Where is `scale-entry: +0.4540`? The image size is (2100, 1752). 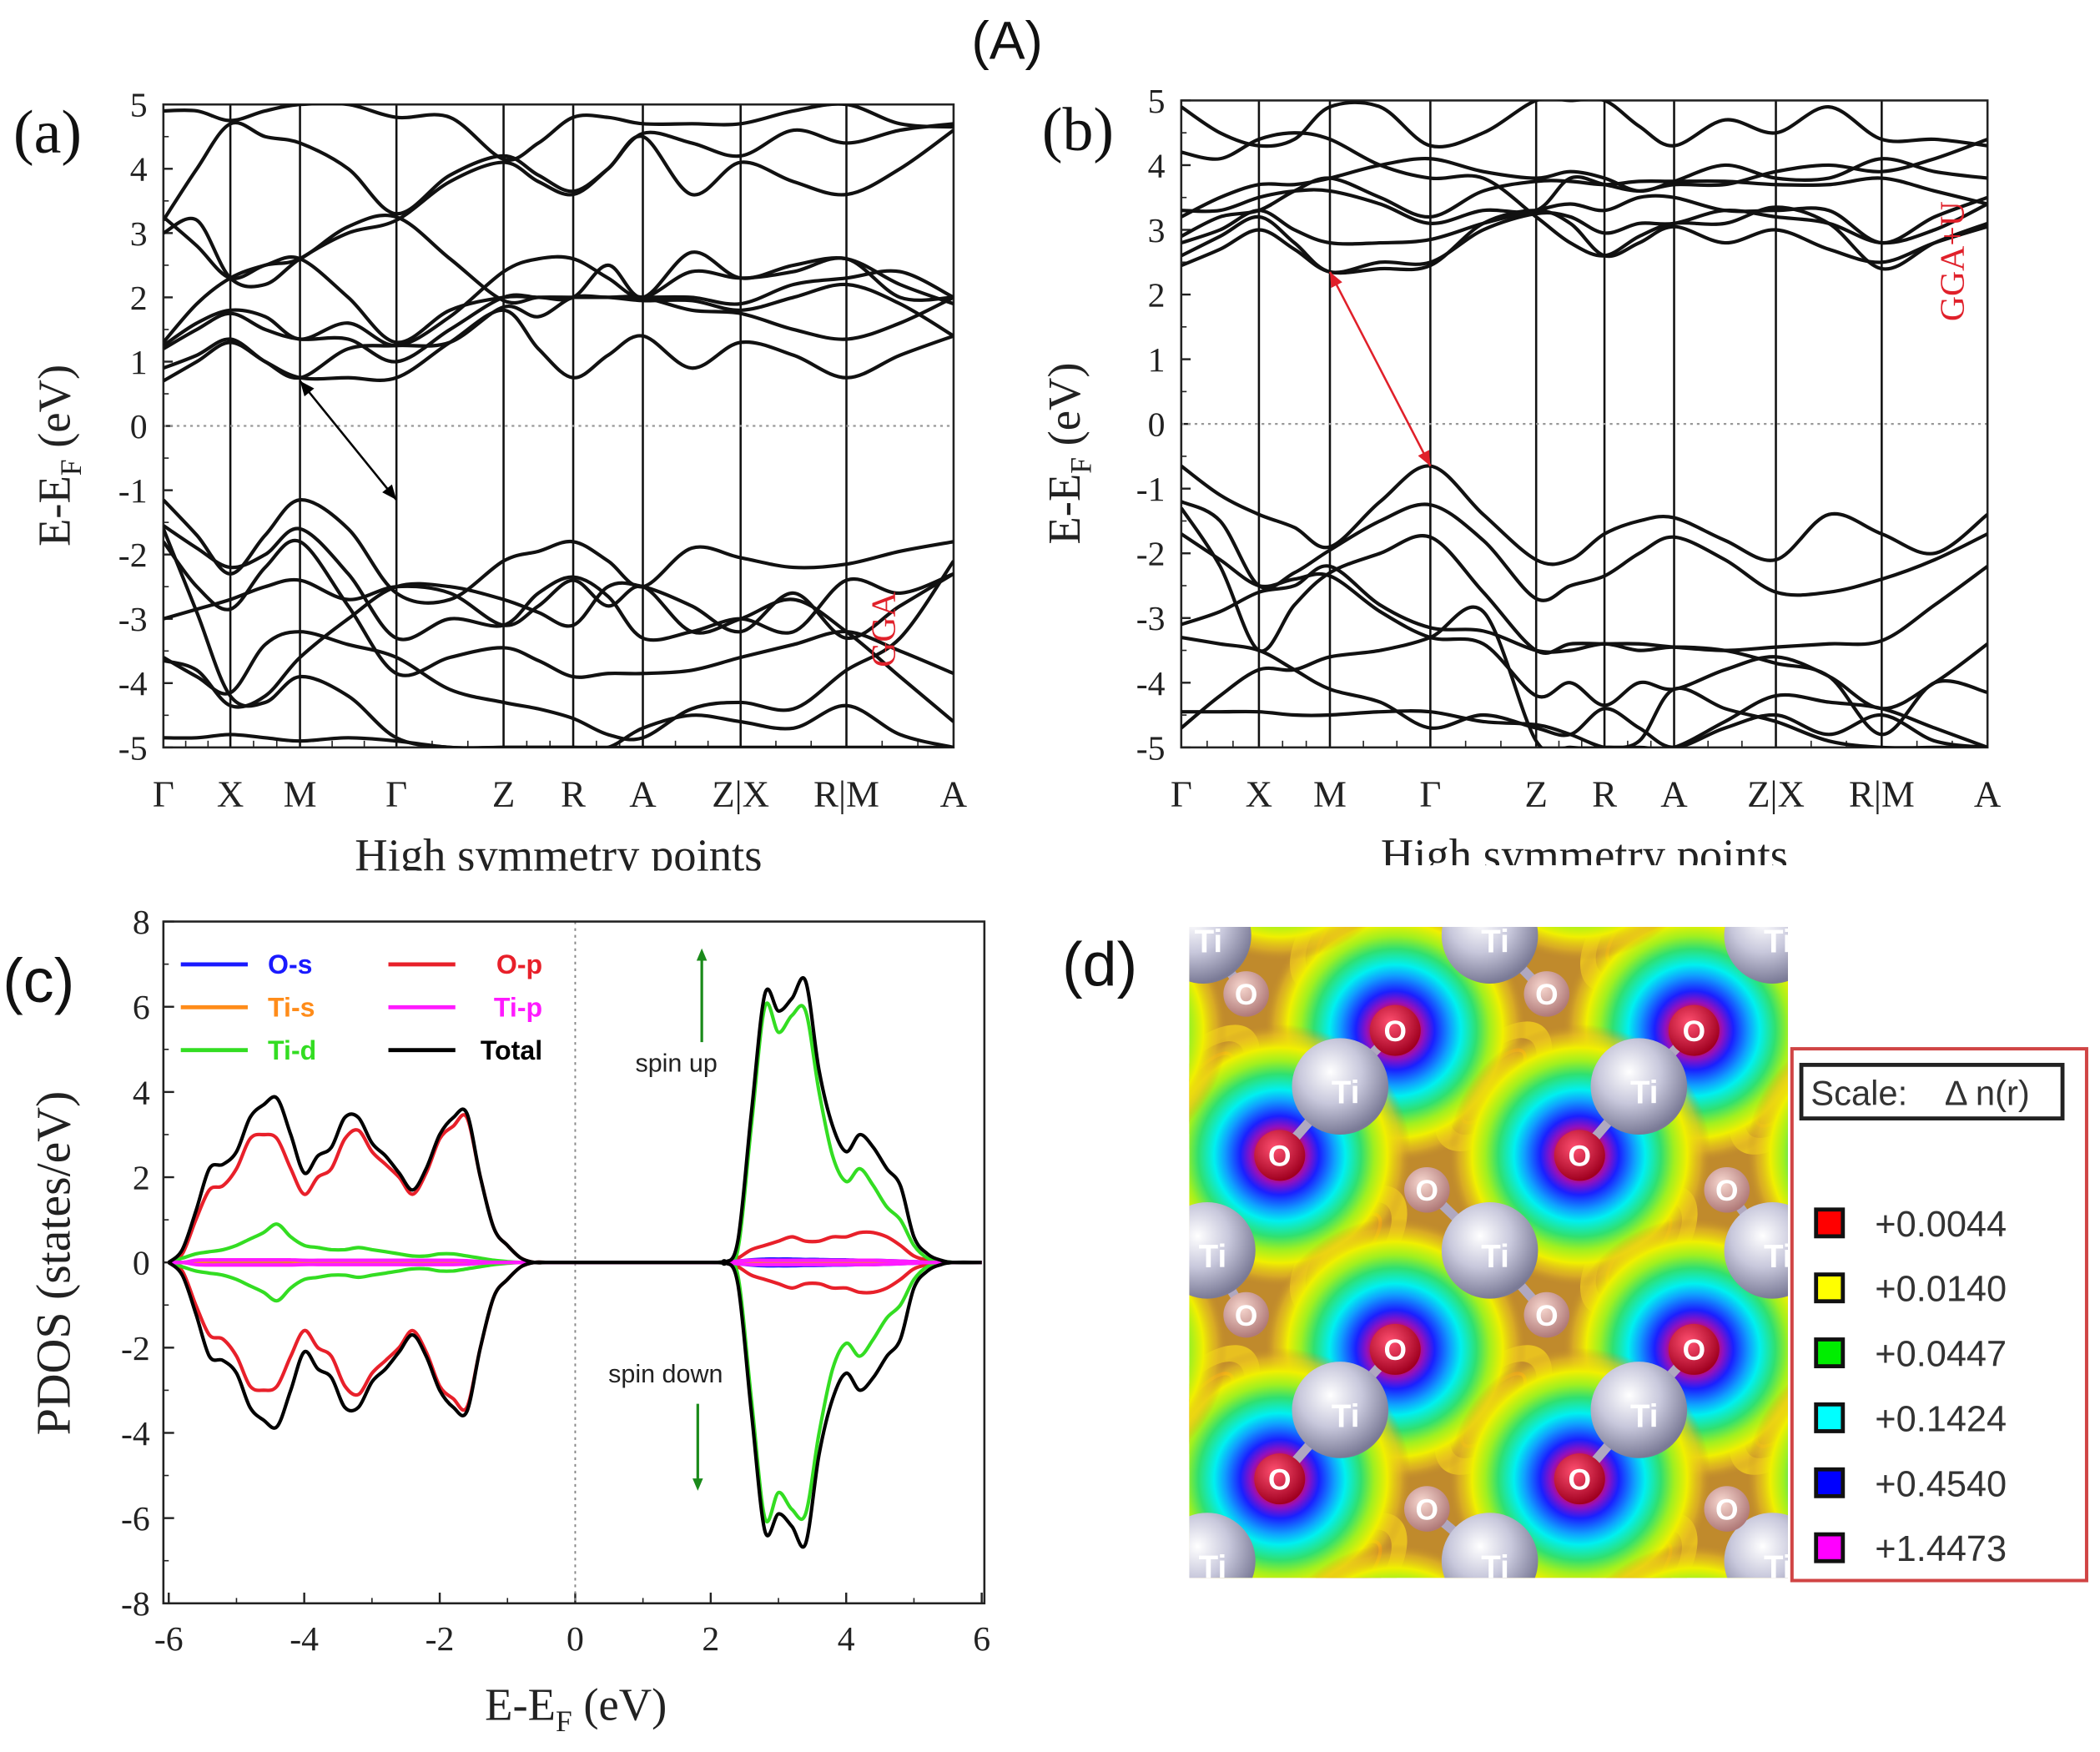 scale-entry: +0.4540 is located at coordinates (1910, 1484).